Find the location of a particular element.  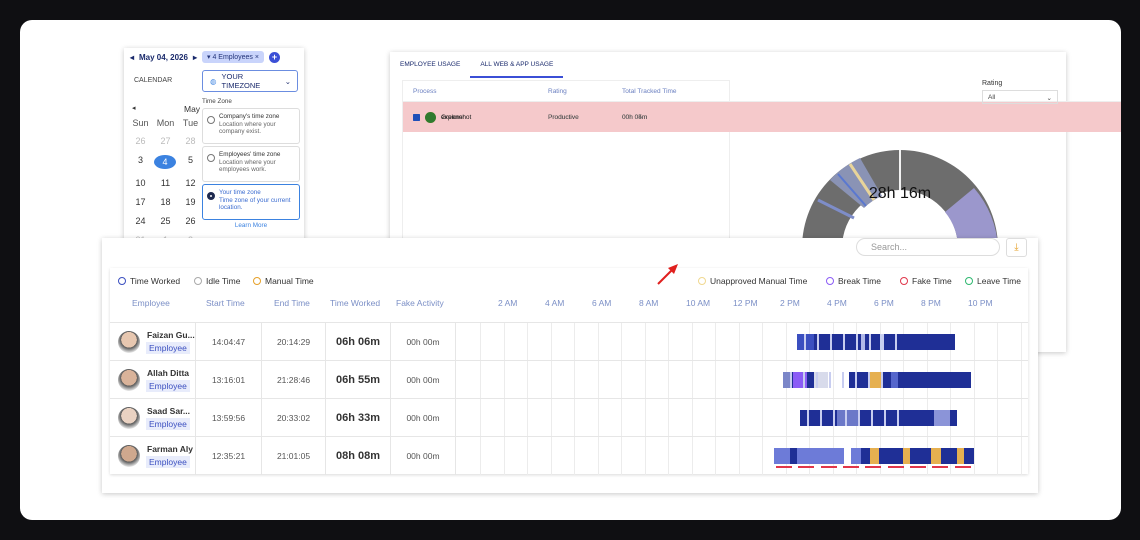

employee-name: Farman Aly is located at coordinates (170, 449).